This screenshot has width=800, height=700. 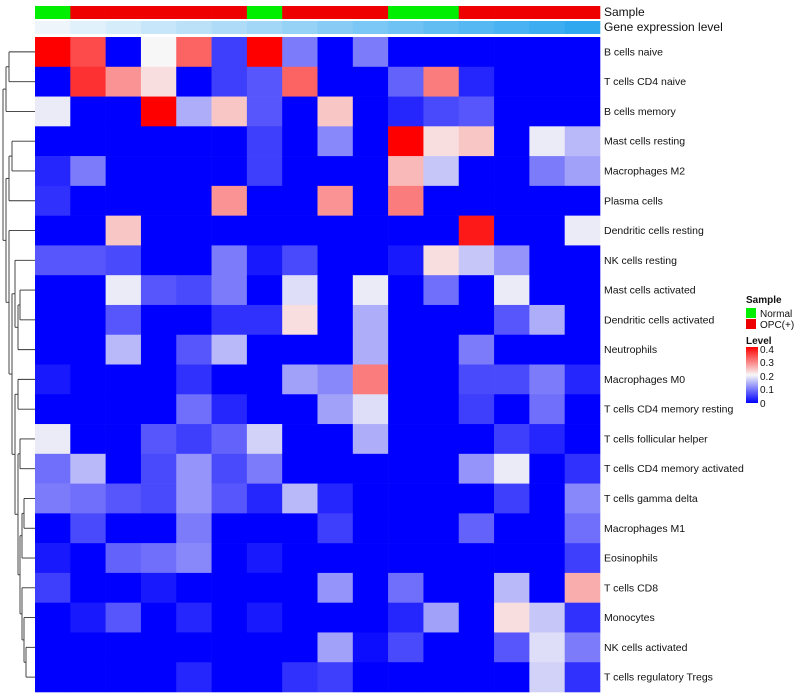 I want to click on normal-legend-swatch, so click(x=751, y=313).